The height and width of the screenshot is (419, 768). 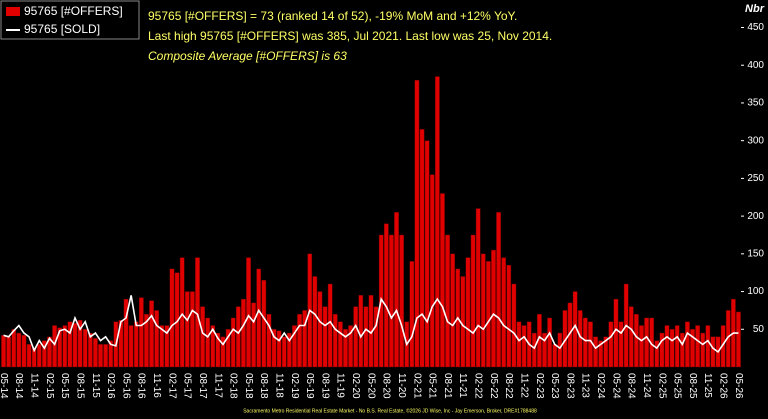 What do you see at coordinates (202, 386) in the screenshot?
I see `x-tick-label: 08-17` at bounding box center [202, 386].